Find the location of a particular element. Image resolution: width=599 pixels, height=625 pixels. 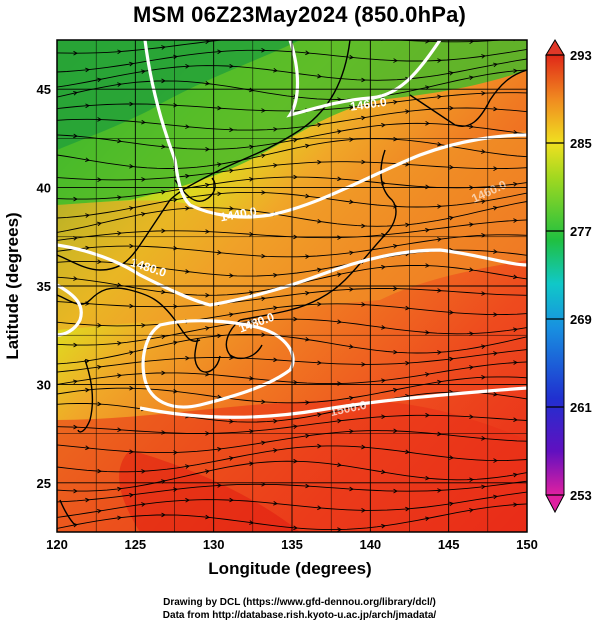

x-tick-label: 135 is located at coordinates (292, 544).